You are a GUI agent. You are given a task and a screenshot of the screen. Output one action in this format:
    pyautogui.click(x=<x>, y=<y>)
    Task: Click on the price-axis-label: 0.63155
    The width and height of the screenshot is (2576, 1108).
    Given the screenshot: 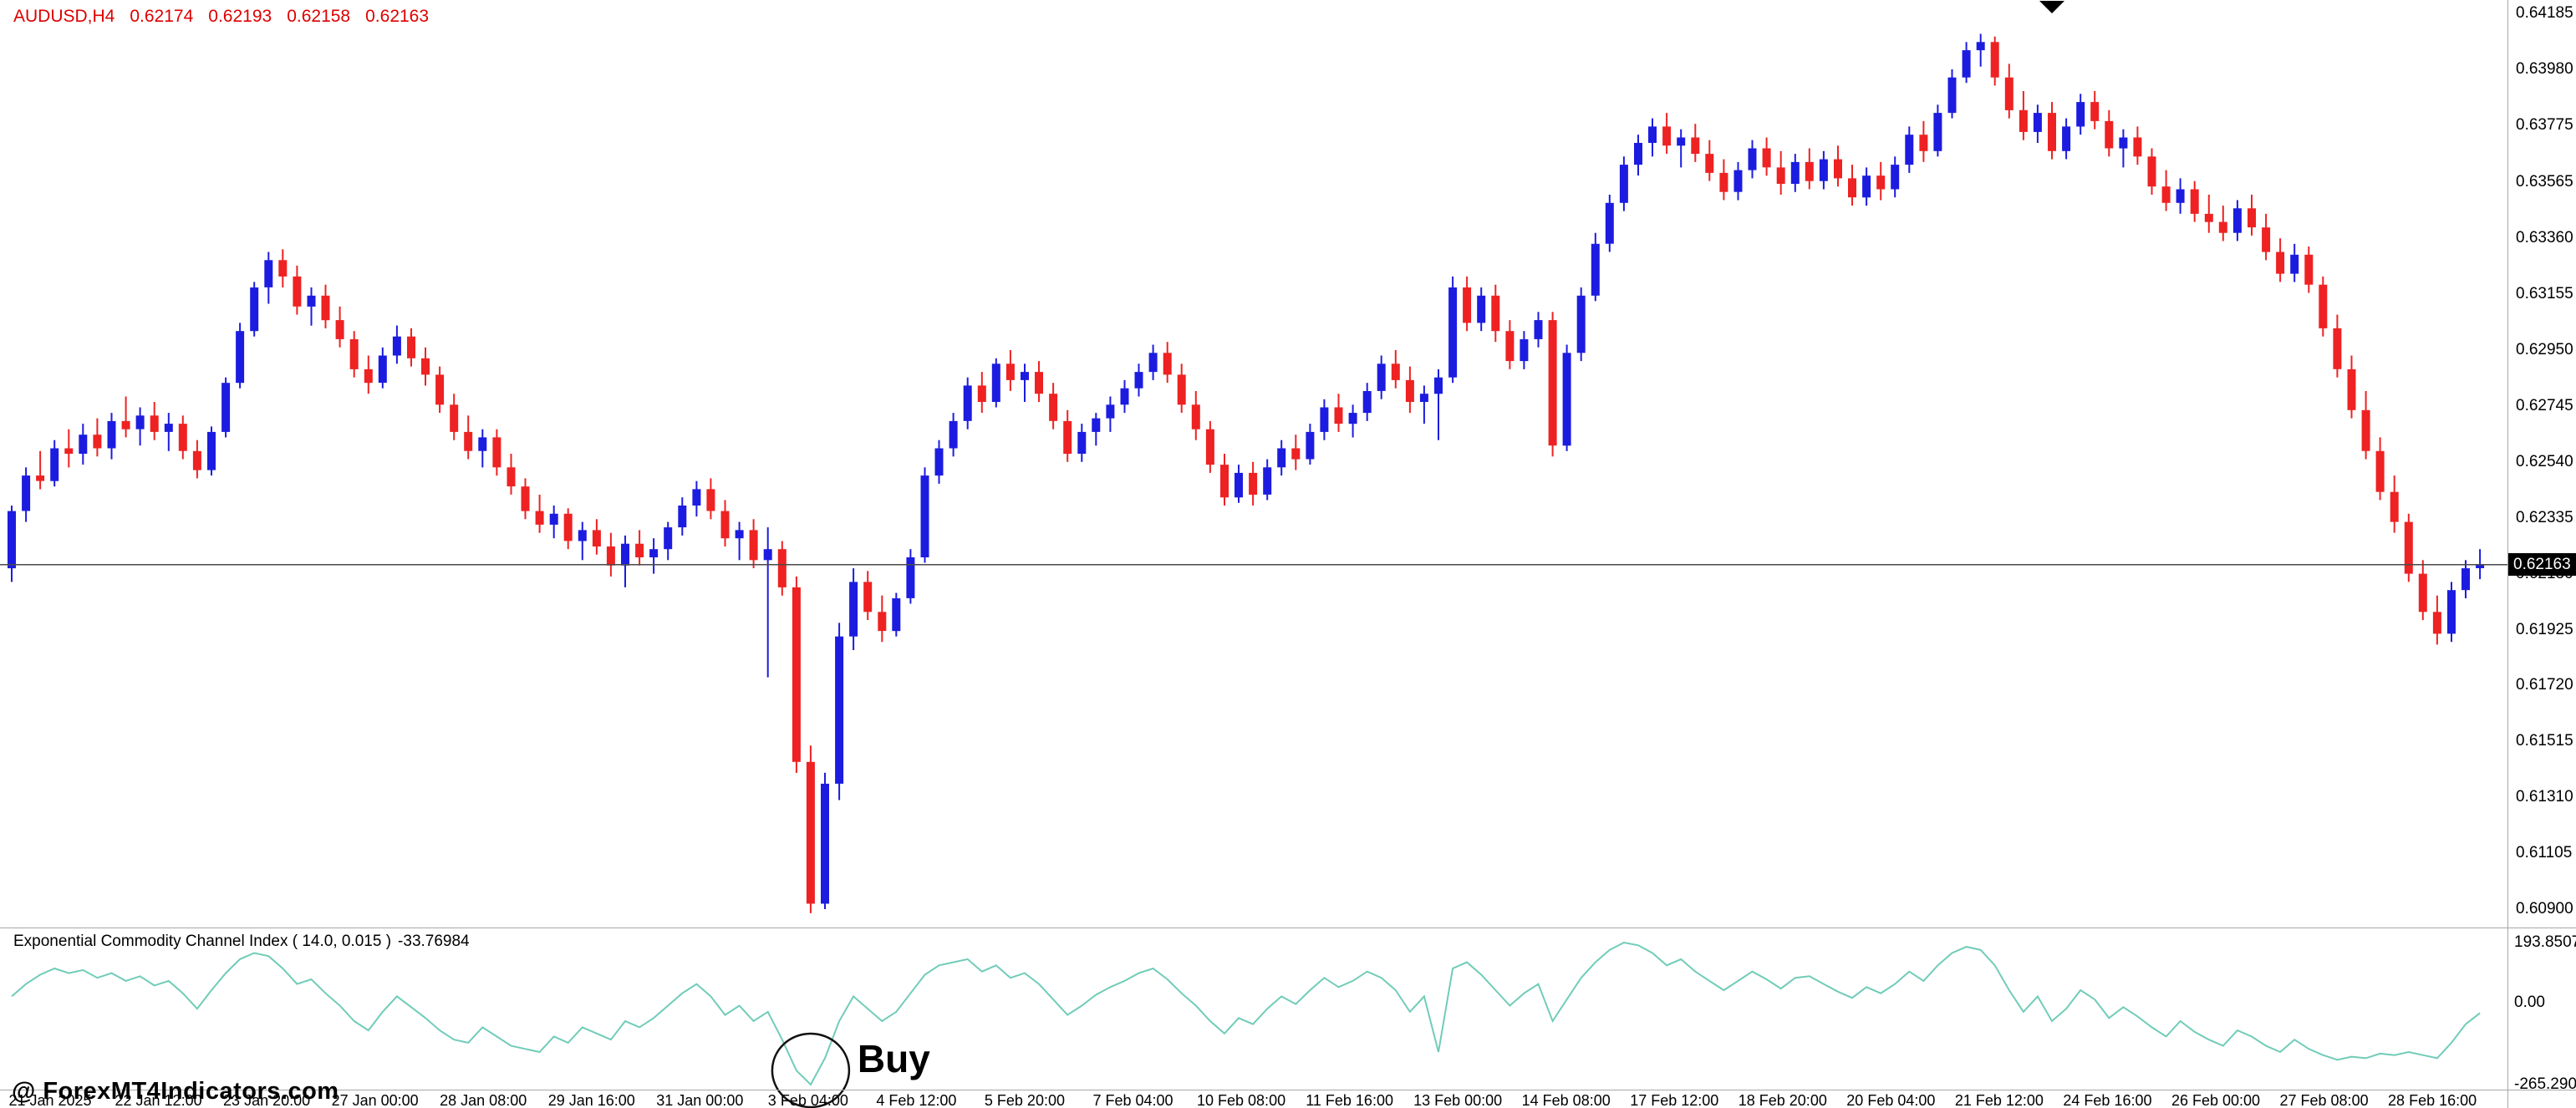 What is the action you would take?
    pyautogui.click(x=2544, y=294)
    